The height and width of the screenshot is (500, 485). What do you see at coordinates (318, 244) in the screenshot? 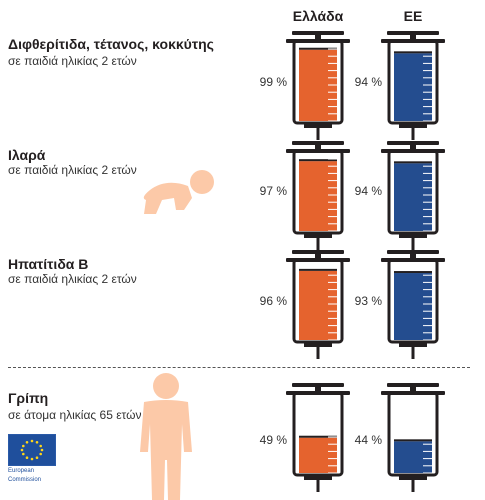
I see `syringe-greece-measles-needle` at bounding box center [318, 244].